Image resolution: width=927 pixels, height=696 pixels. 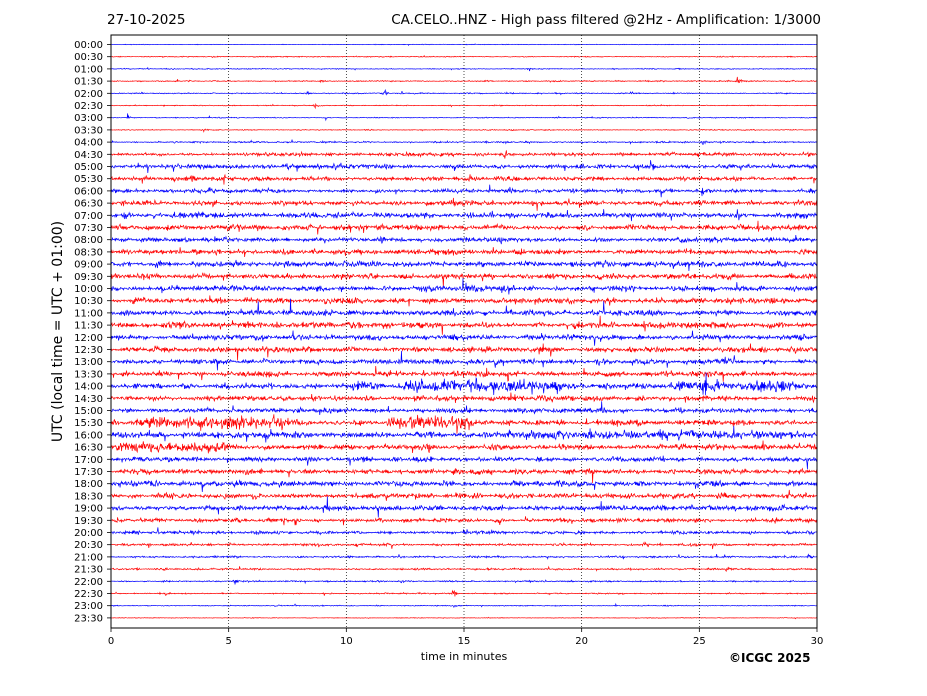 I want to click on y-tick-label: 08:30, so click(x=88, y=252).